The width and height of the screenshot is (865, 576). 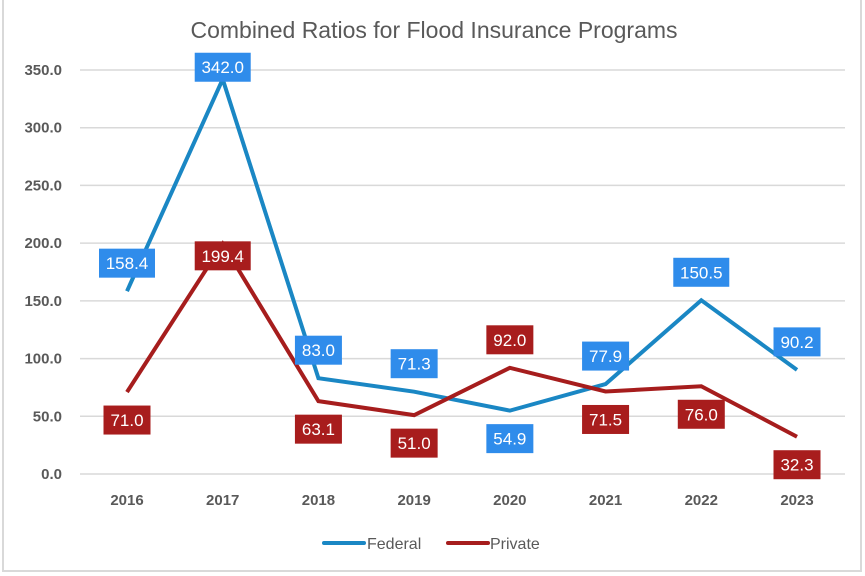 I want to click on data-label-text: 54.9, so click(x=509, y=439).